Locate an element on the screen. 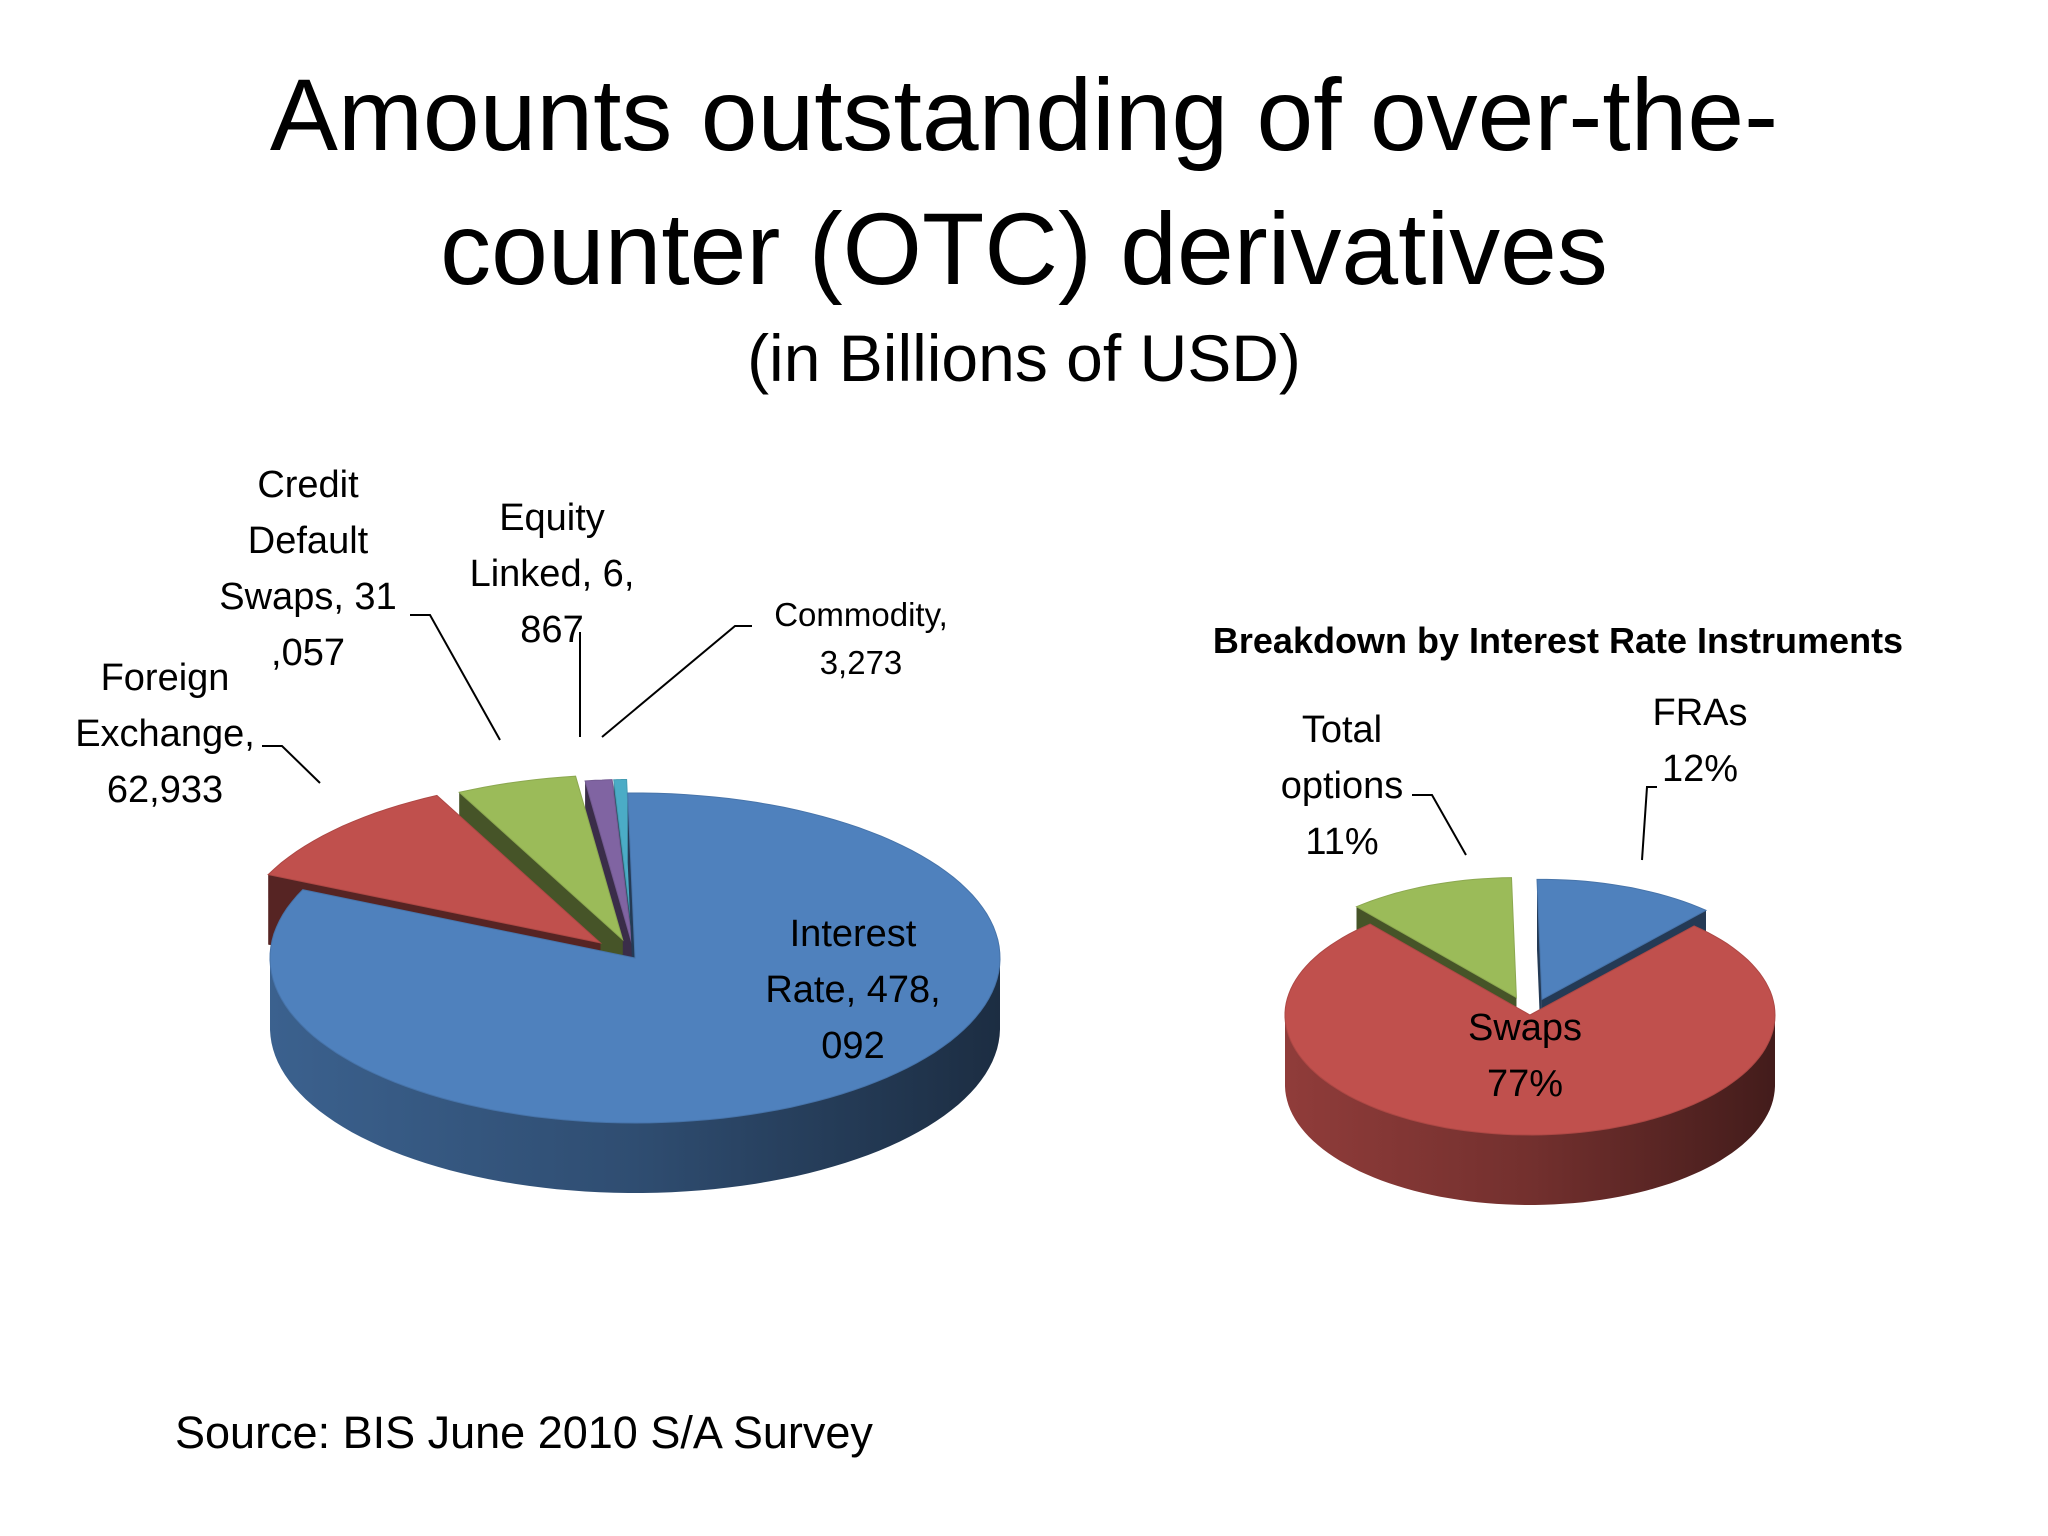  data-label-line: Credit is located at coordinates (308, 485).